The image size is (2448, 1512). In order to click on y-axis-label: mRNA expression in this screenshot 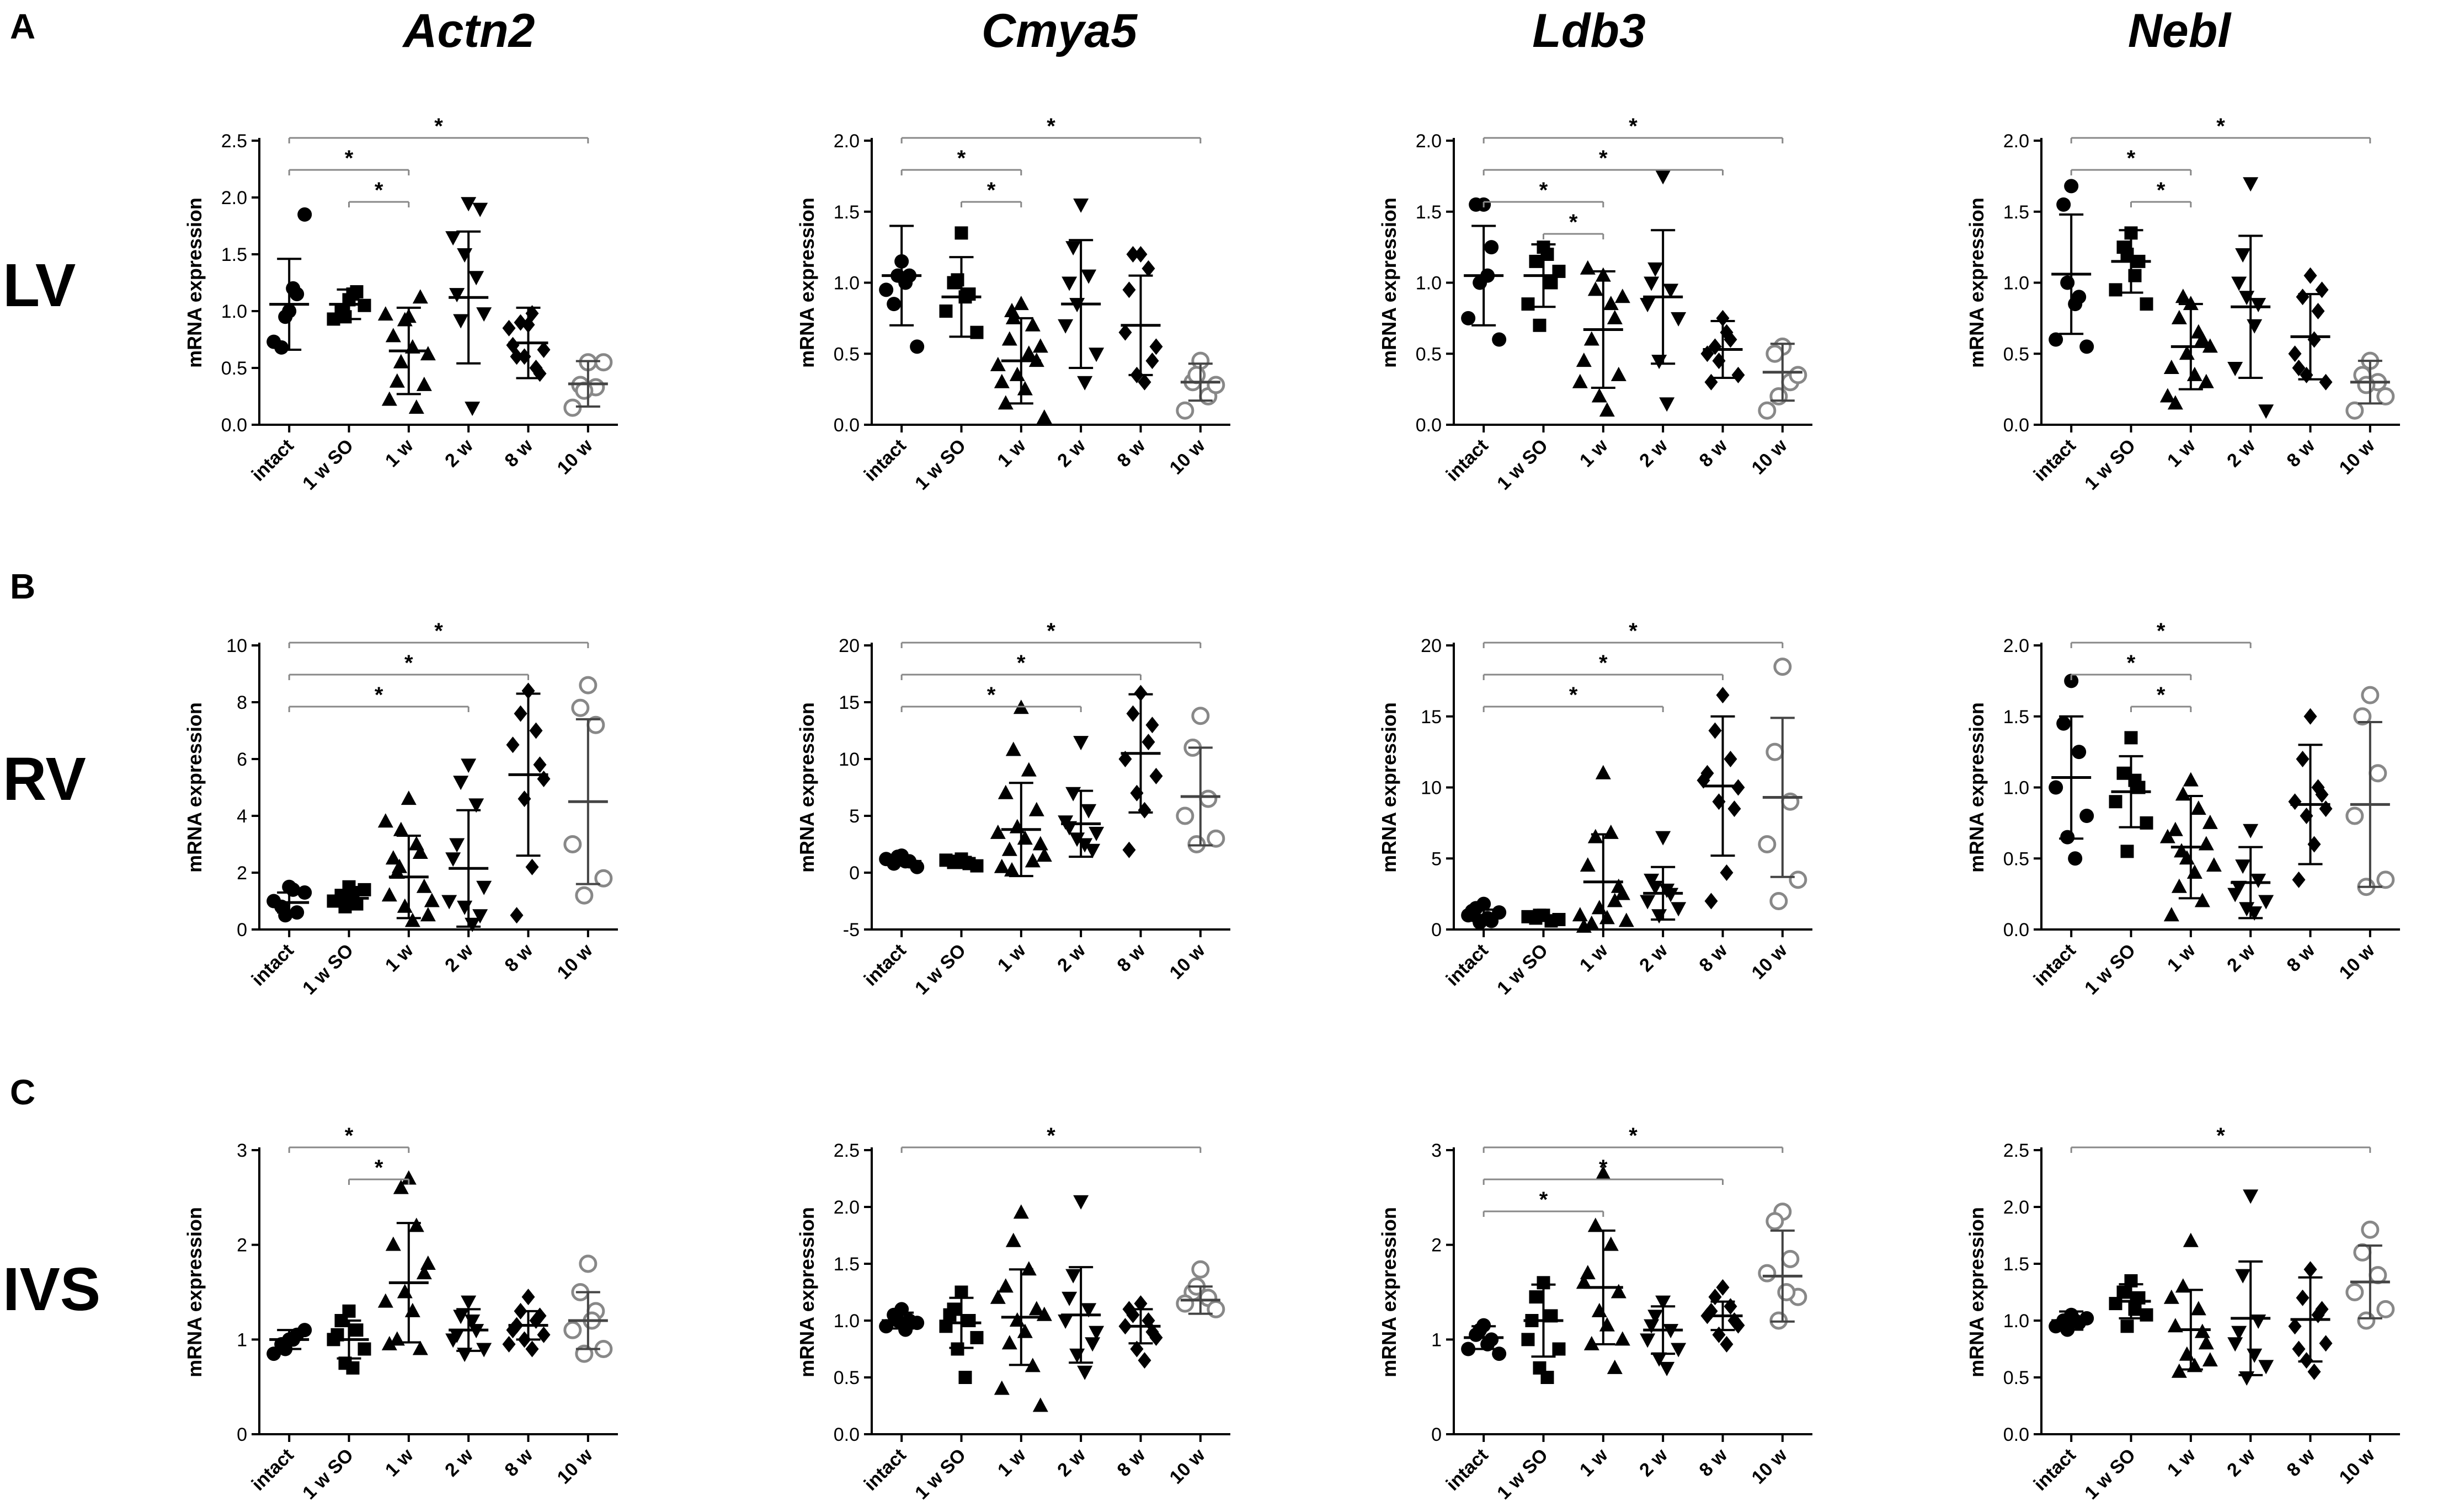, I will do `click(1976, 1292)`.